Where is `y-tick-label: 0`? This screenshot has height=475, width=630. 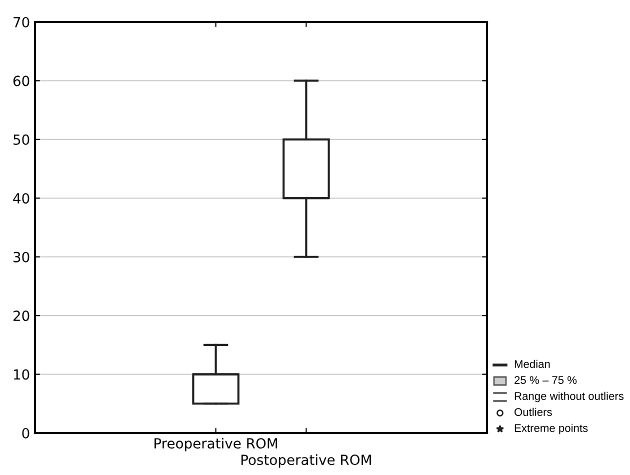 y-tick-label: 0 is located at coordinates (26, 433).